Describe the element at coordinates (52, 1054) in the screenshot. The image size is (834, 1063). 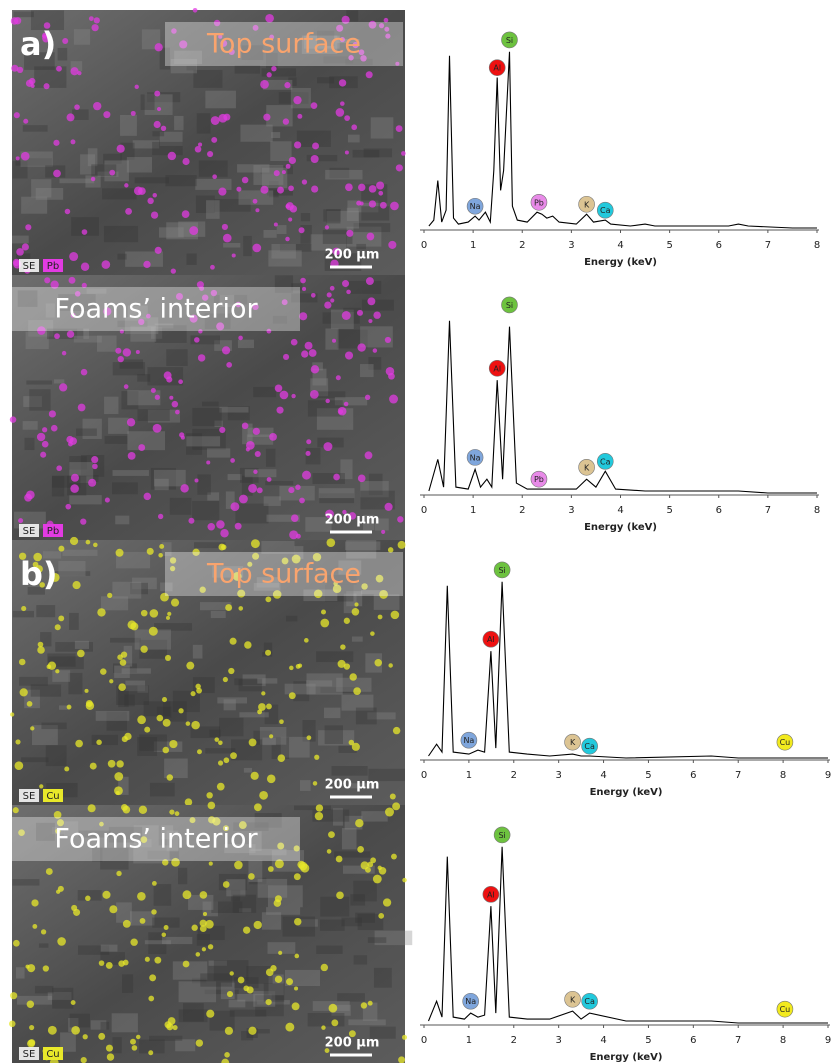
I see `channel-label: Cu` at that location.